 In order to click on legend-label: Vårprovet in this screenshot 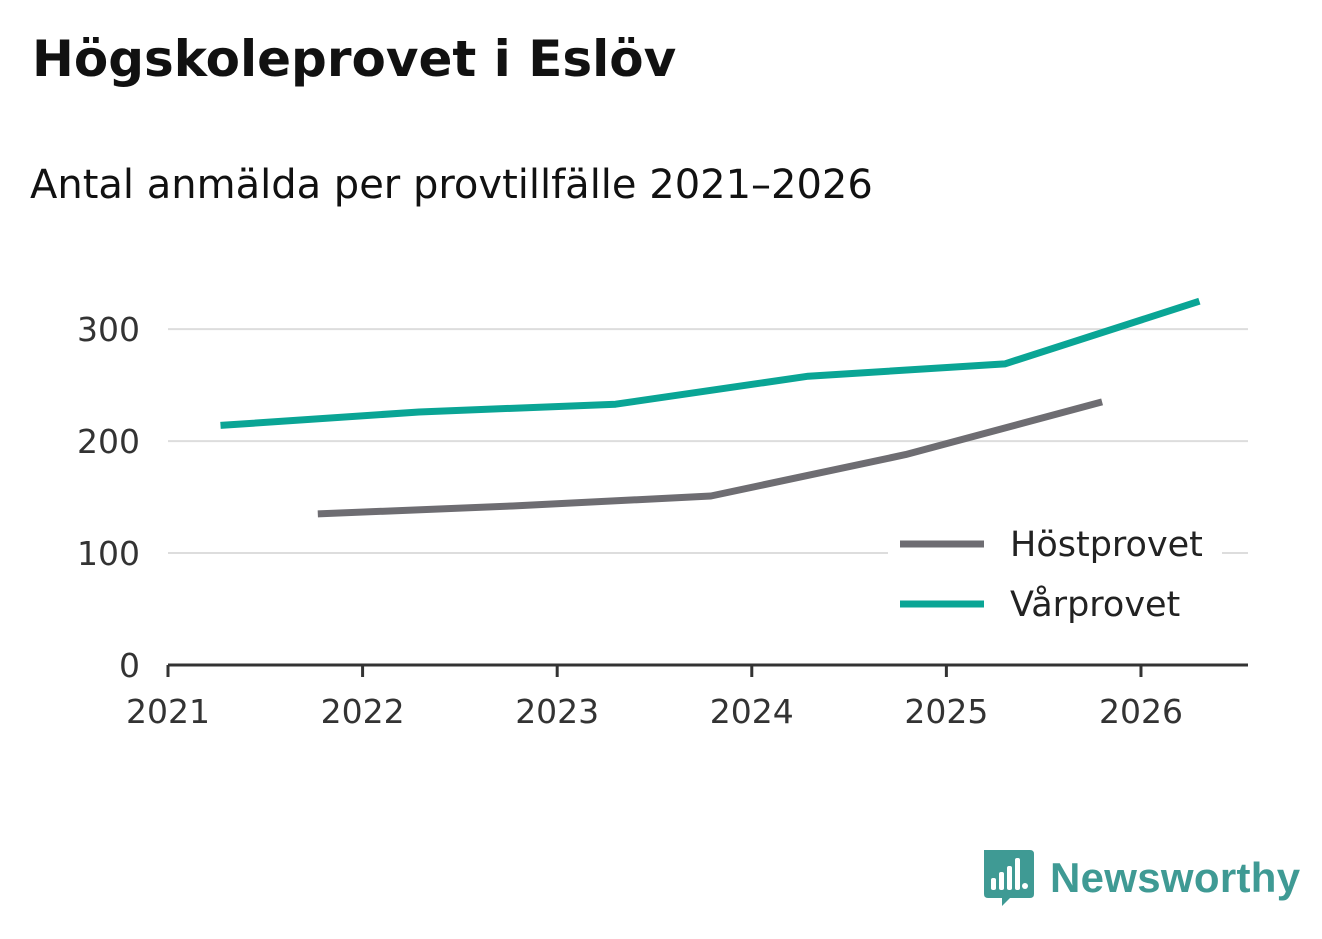, I will do `click(1095, 604)`.